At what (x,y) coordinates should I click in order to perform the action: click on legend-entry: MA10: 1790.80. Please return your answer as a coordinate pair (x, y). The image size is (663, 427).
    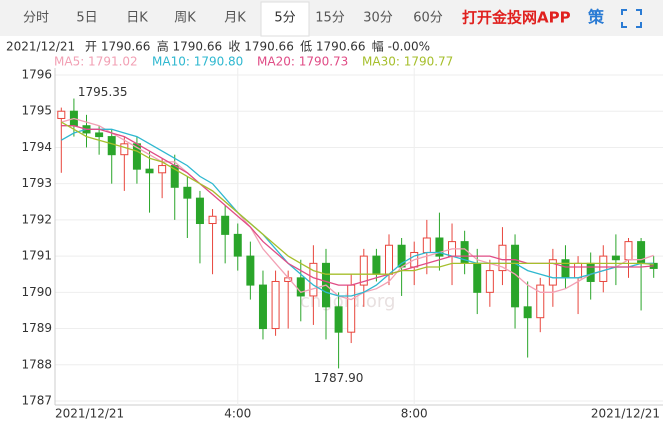
    Looking at the image, I should click on (197, 62).